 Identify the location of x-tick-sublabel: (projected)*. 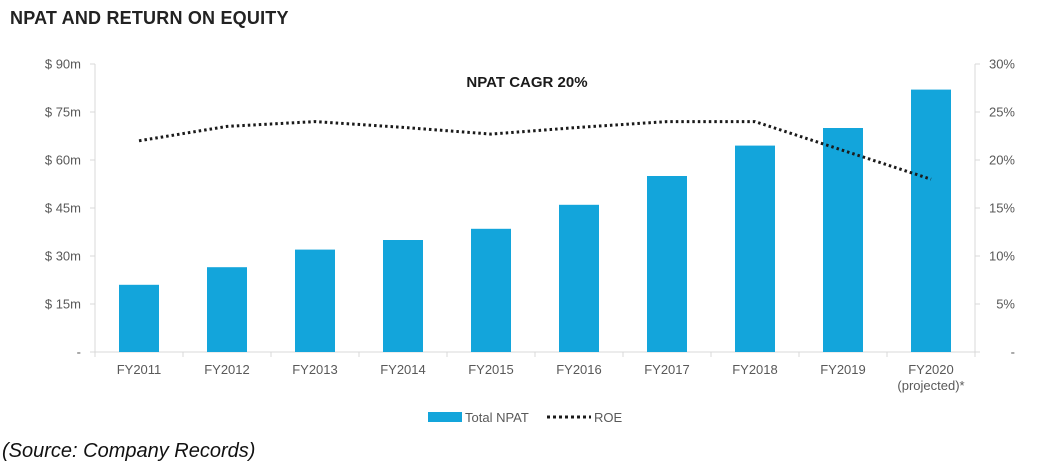
(930, 385).